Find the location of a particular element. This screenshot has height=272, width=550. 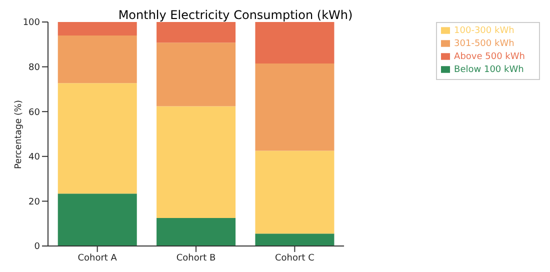

legend-label: 100-300 kWh is located at coordinates (484, 31).